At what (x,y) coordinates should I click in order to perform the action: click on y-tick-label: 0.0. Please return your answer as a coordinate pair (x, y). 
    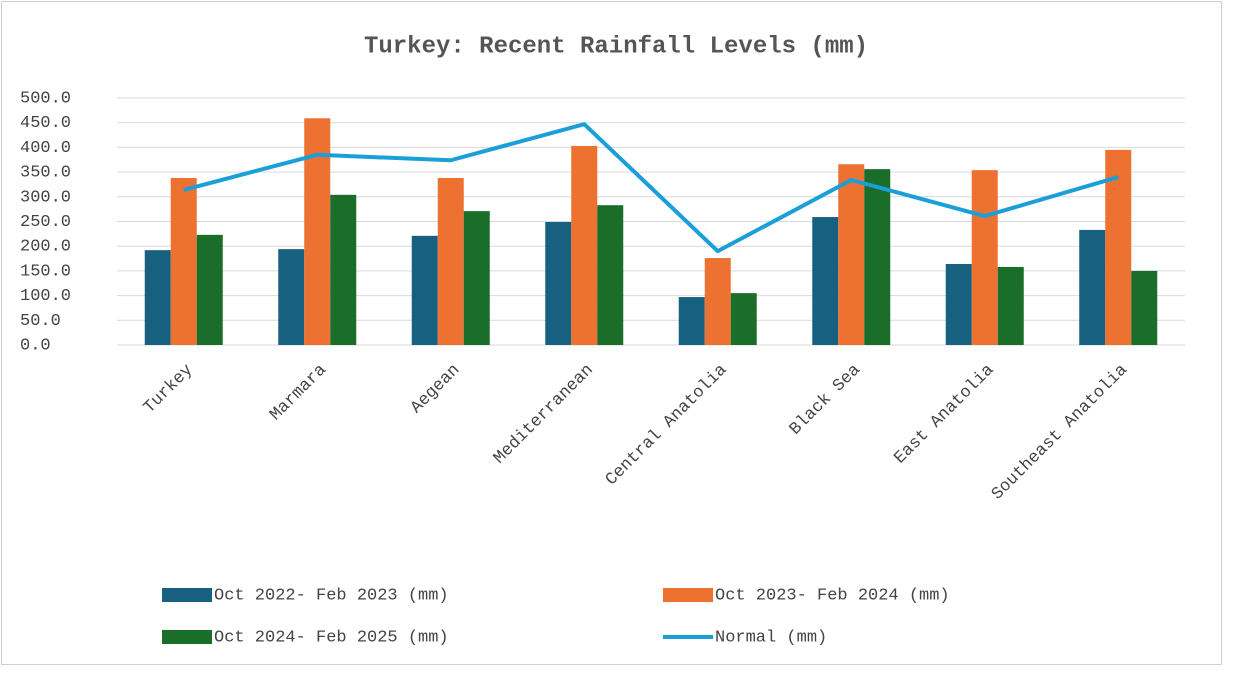
    Looking at the image, I should click on (35, 345).